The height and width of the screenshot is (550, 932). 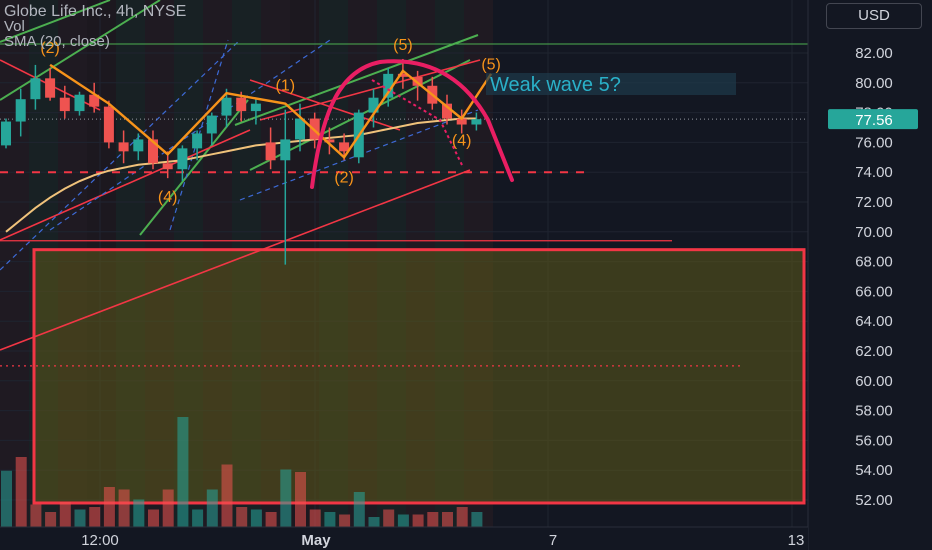 I want to click on y-tick-label: 54.00, so click(x=874, y=470).